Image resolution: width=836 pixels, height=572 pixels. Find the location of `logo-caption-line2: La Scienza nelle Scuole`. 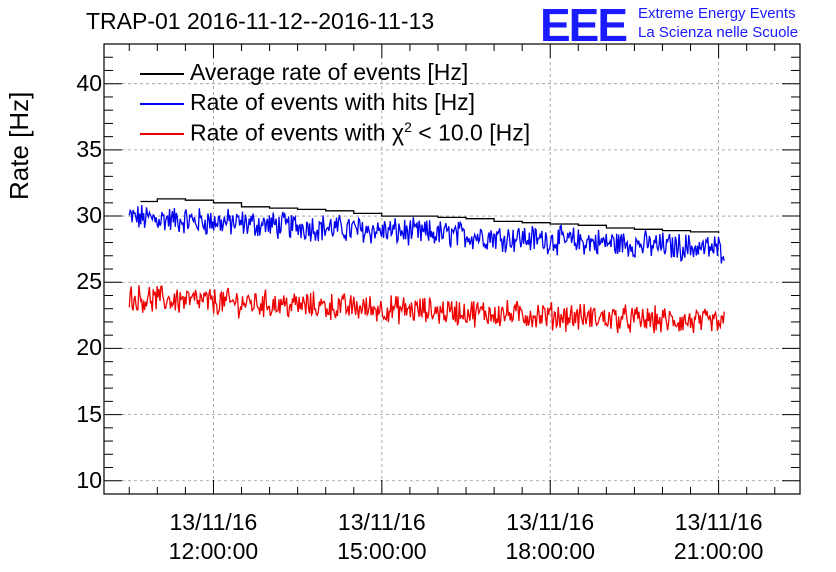

logo-caption-line2: La Scienza nelle Scuole is located at coordinates (718, 32).